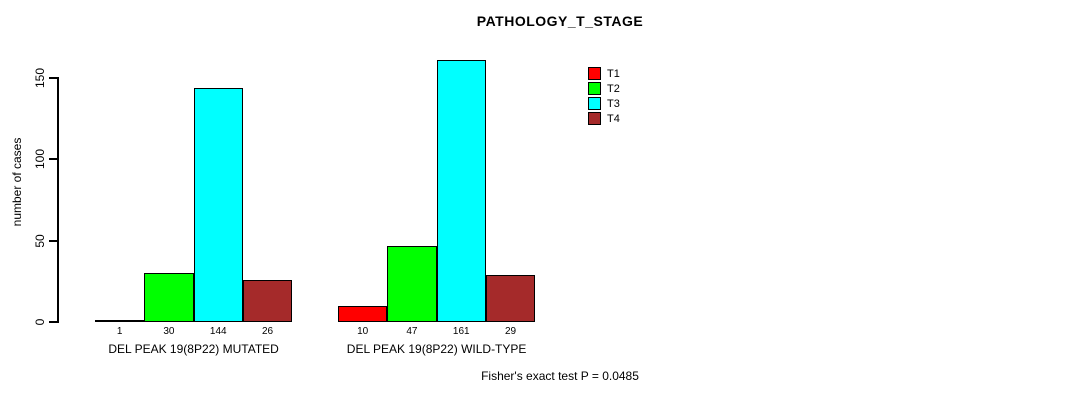 This screenshot has height=400, width=1090. Describe the element at coordinates (17, 182) in the screenshot. I see `y-axis-label-text: number of cases` at that location.